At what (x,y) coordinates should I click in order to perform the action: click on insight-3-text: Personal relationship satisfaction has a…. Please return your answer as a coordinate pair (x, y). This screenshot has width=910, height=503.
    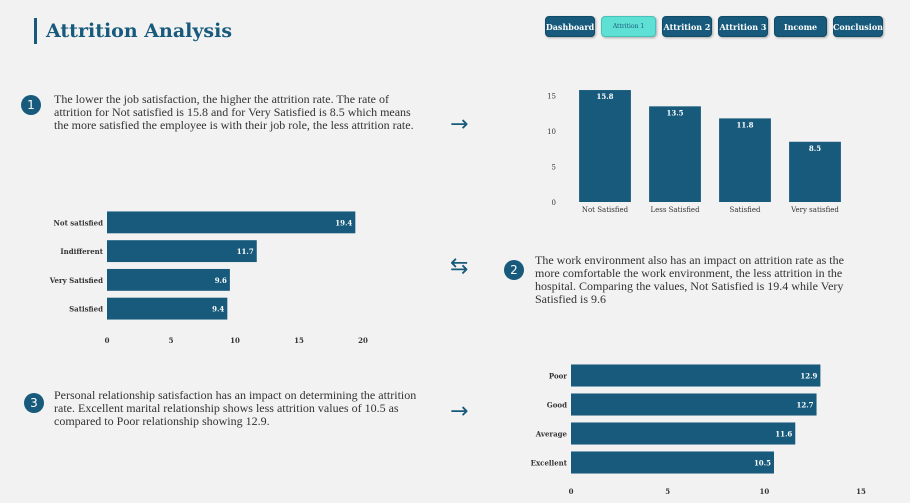
    Looking at the image, I should click on (235, 408).